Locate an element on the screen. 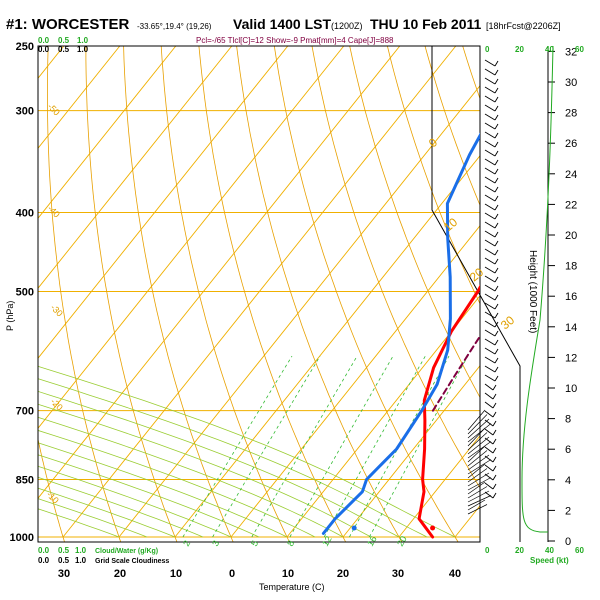  pressure-tick: 700 is located at coordinates (25, 412).